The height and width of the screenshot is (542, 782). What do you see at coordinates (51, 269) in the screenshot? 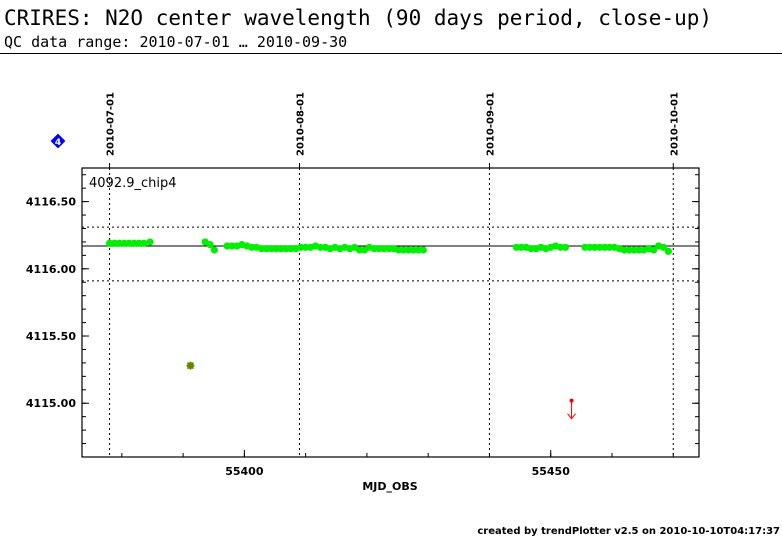
I see `y-tick-label: 4116.00` at bounding box center [51, 269].